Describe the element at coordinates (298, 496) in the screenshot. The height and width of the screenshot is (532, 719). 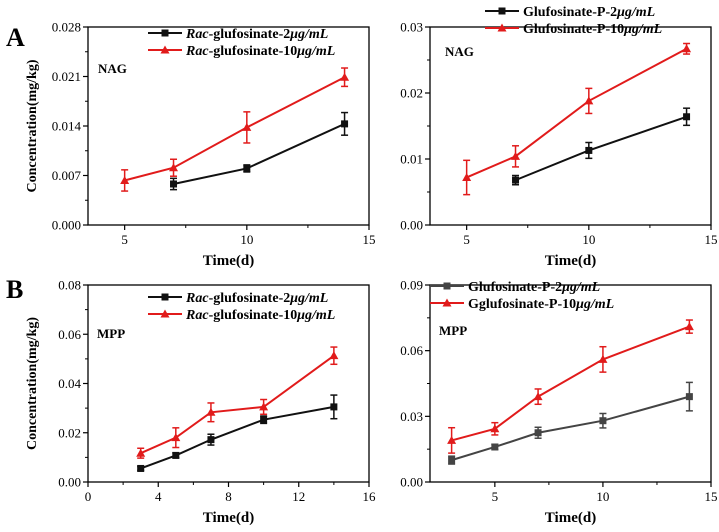
I see `x-tick-label: 12` at that location.